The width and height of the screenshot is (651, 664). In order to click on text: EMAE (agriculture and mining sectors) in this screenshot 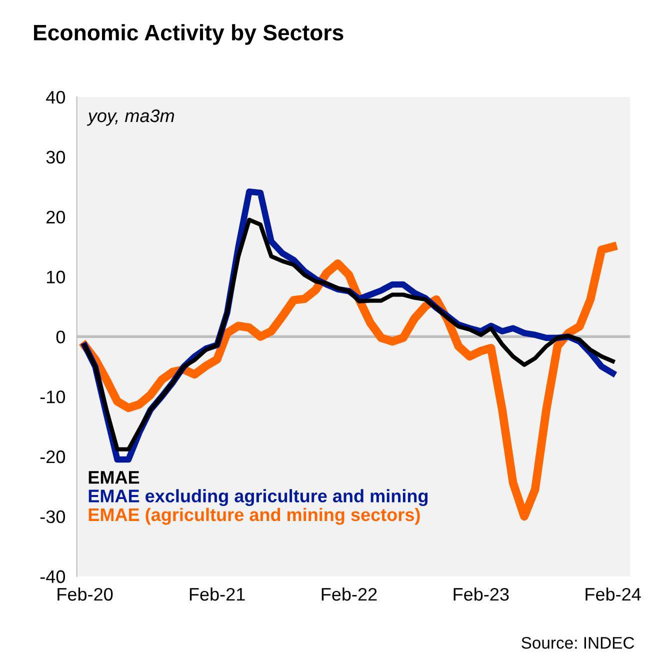, I will do `click(254, 516)`.